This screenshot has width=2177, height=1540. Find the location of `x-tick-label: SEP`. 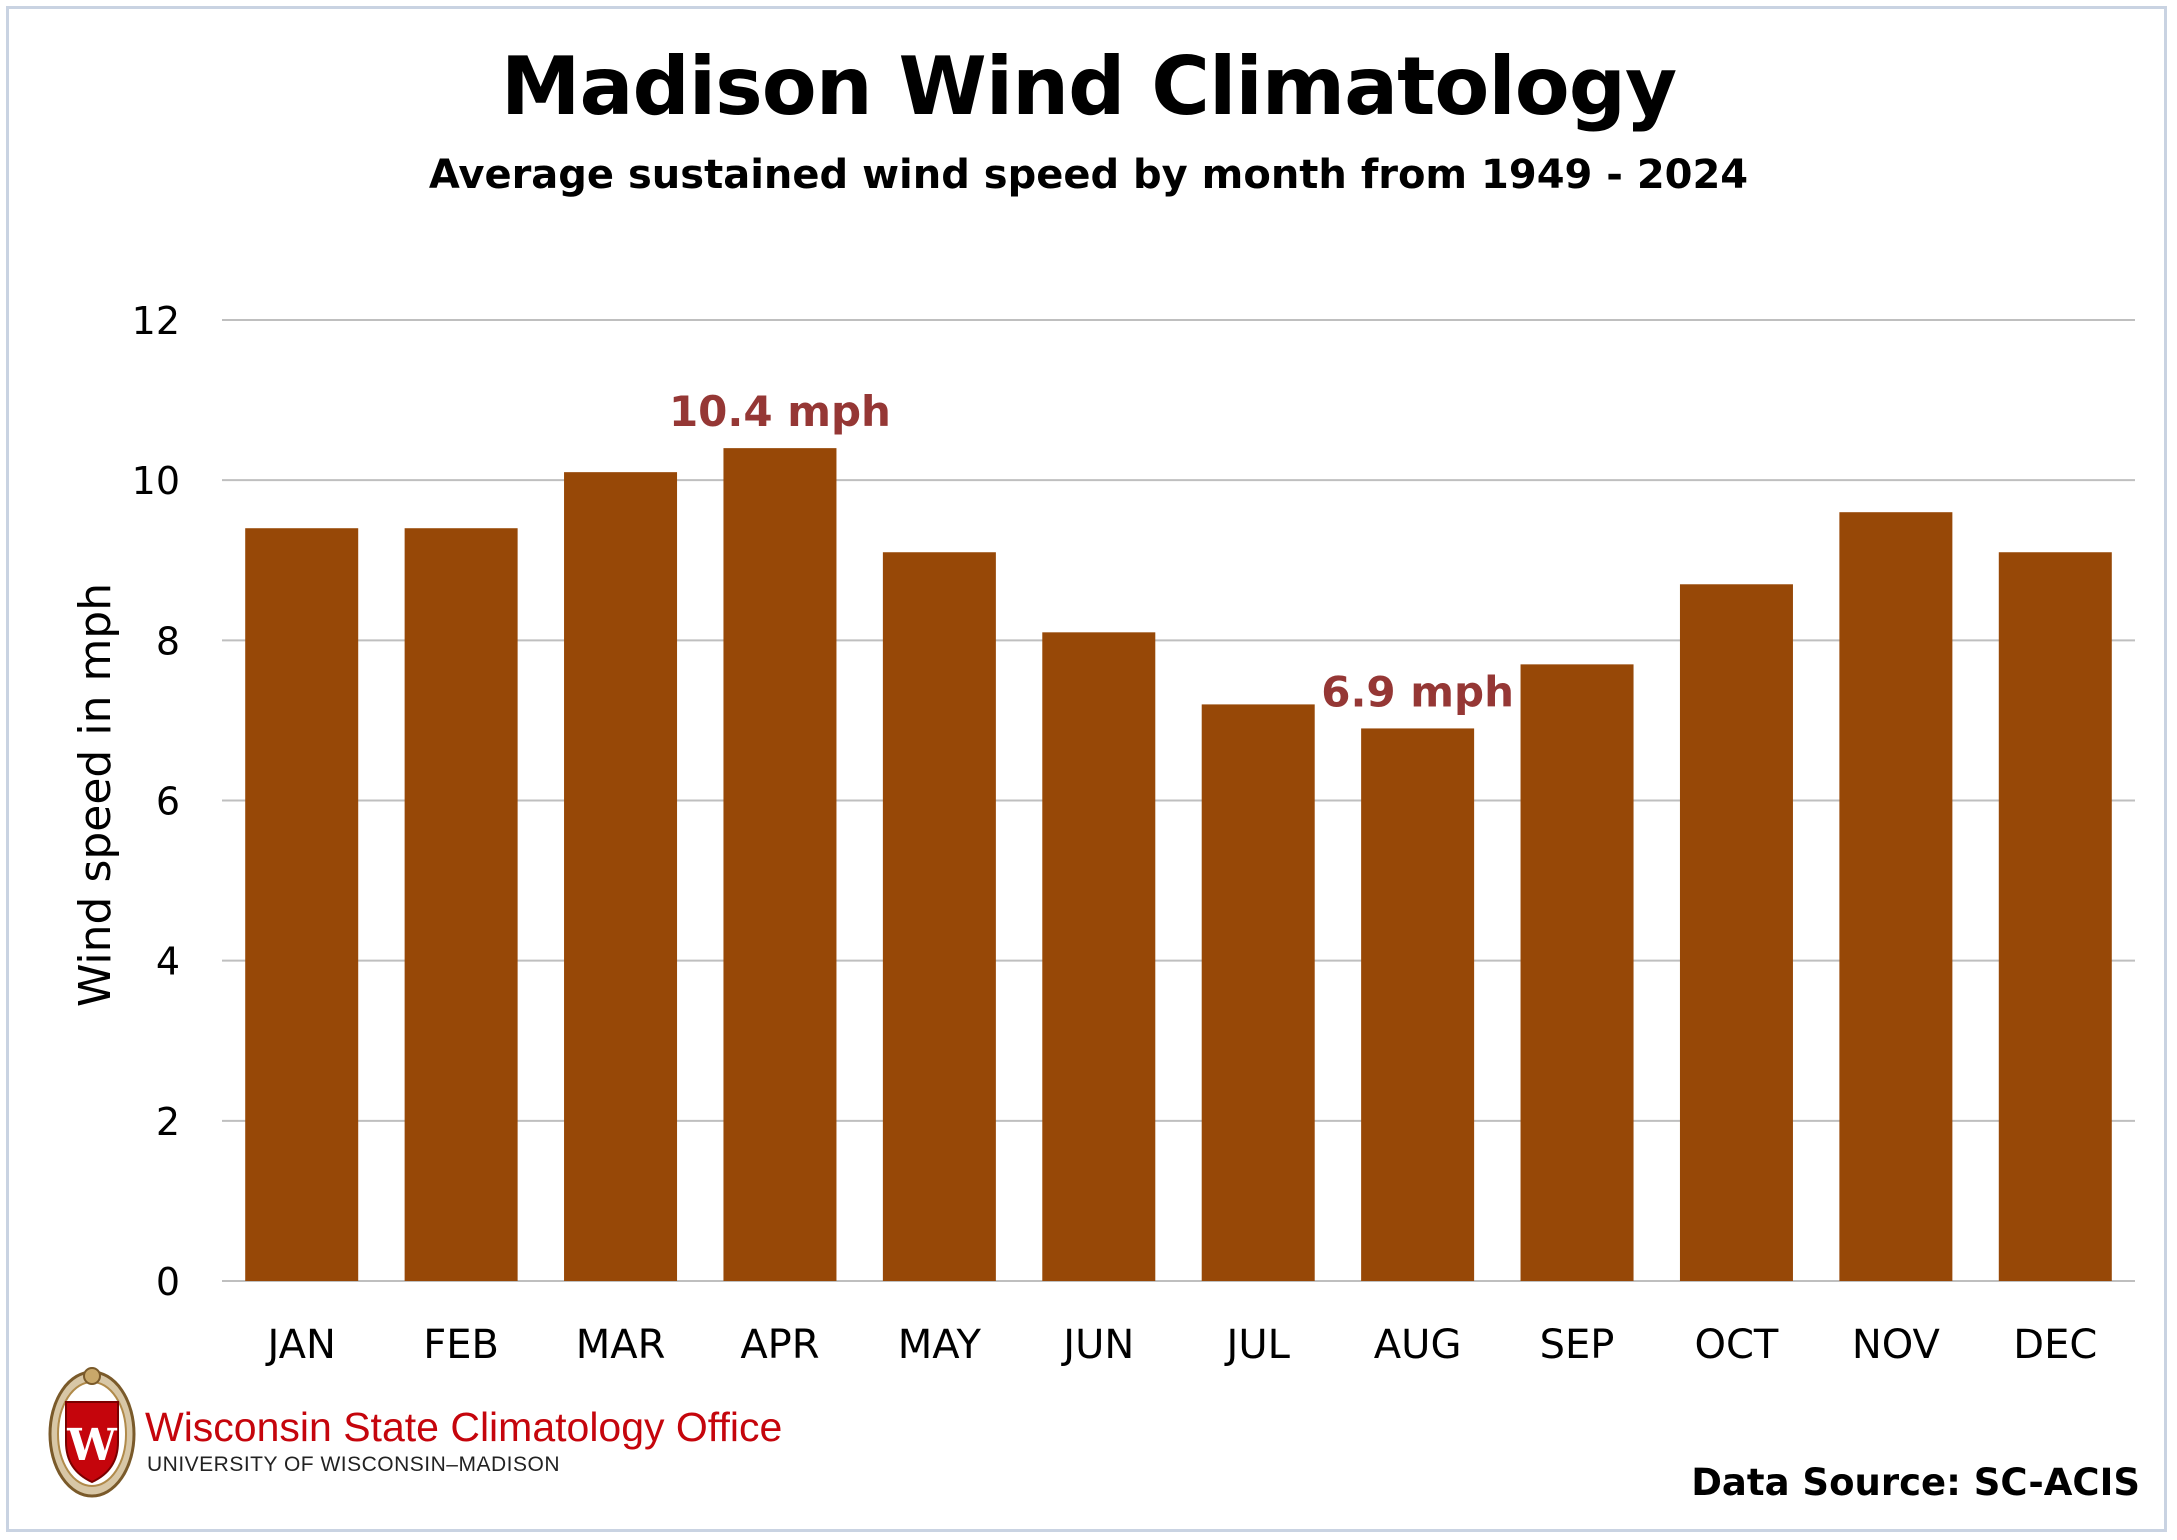

x-tick-label: SEP is located at coordinates (1577, 1345).